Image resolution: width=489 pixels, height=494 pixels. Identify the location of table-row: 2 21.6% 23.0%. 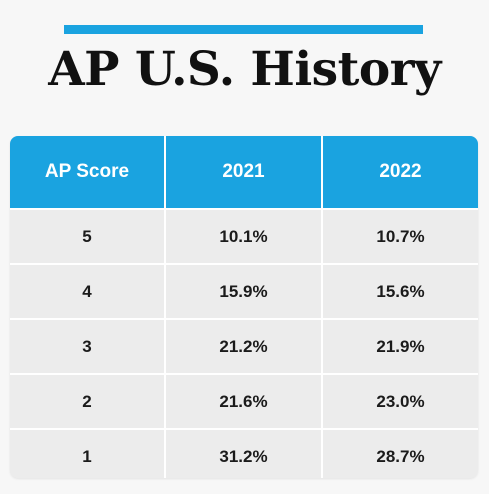
(244, 401).